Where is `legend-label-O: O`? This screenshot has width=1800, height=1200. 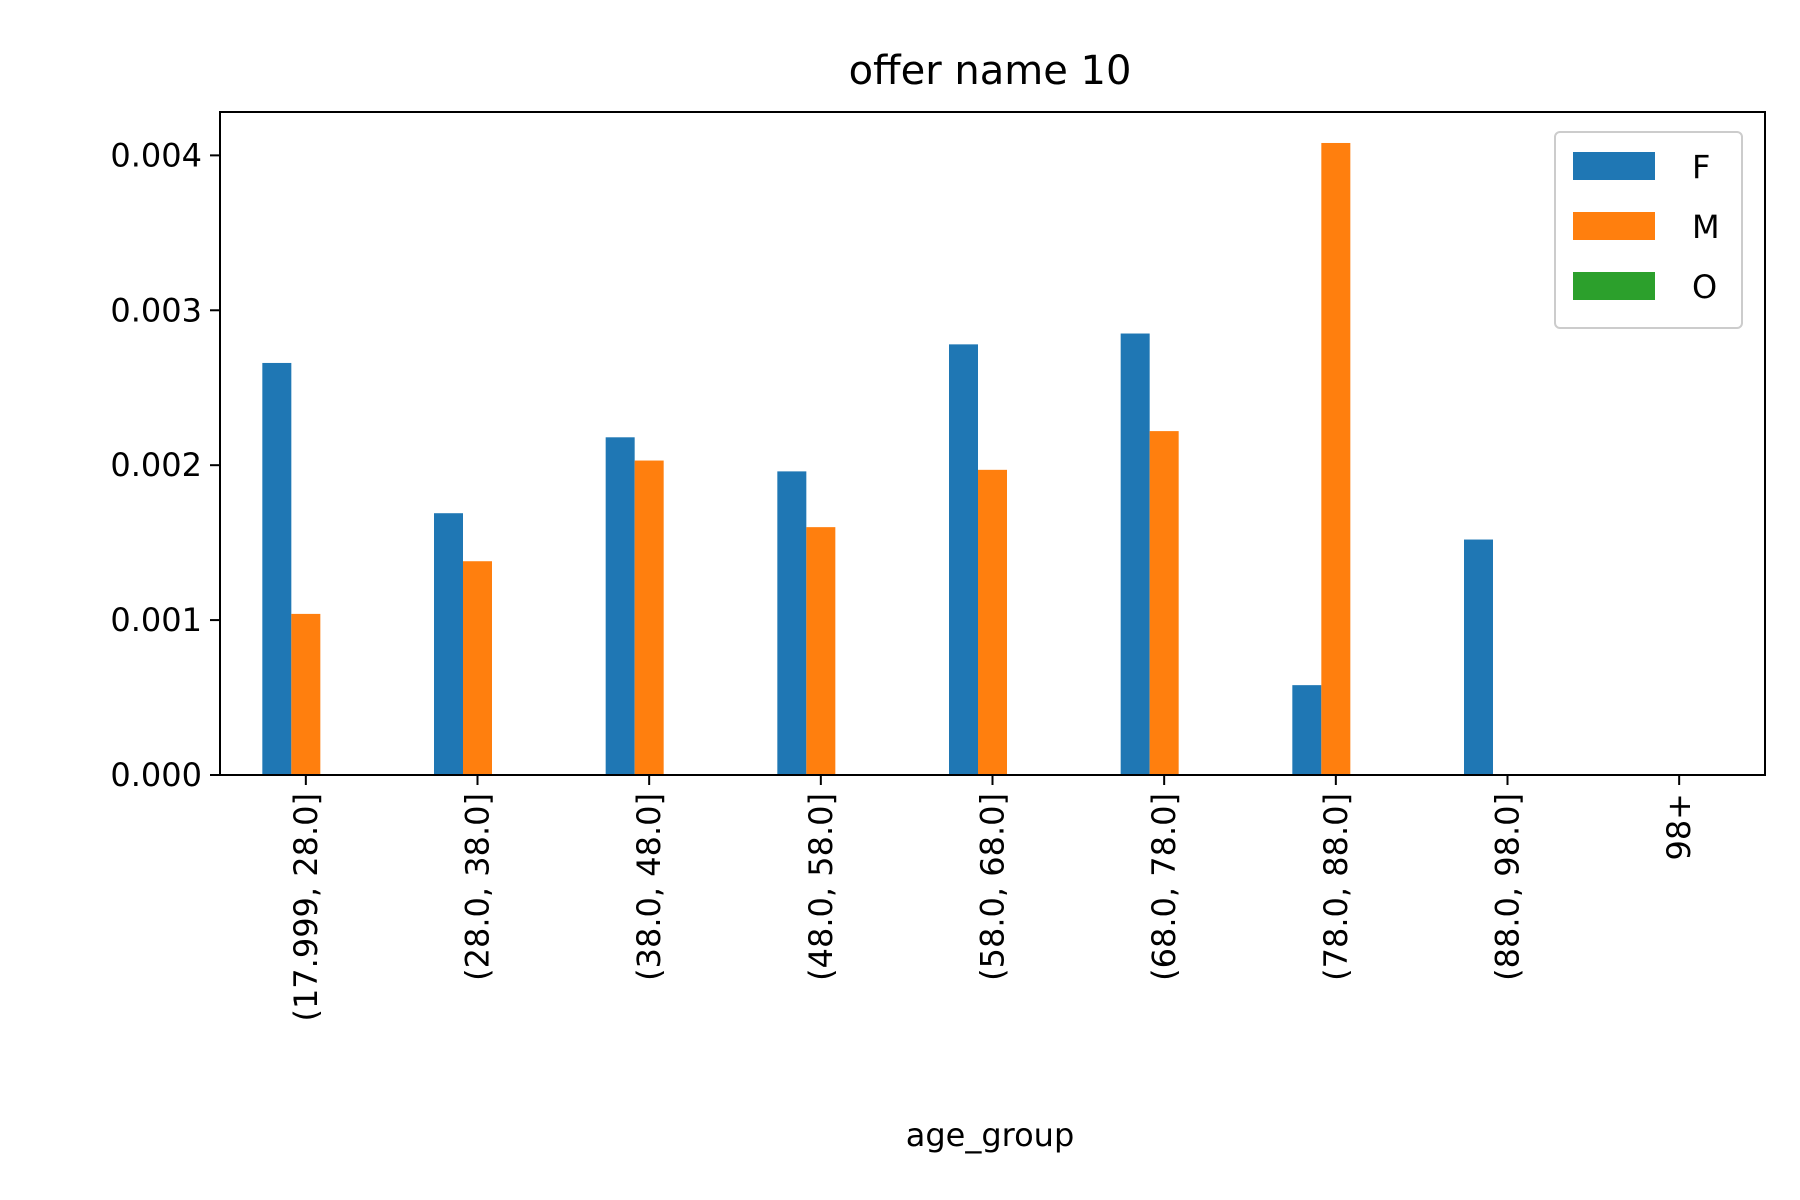
legend-label-O: O is located at coordinates (1704, 287).